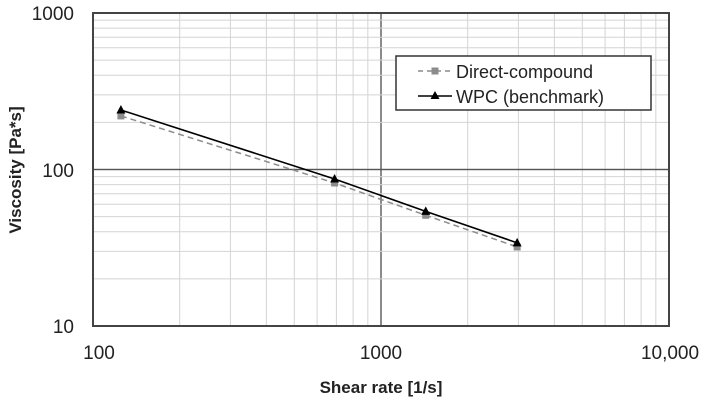  What do you see at coordinates (53, 14) in the screenshot?
I see `y-tick-label: 1000` at bounding box center [53, 14].